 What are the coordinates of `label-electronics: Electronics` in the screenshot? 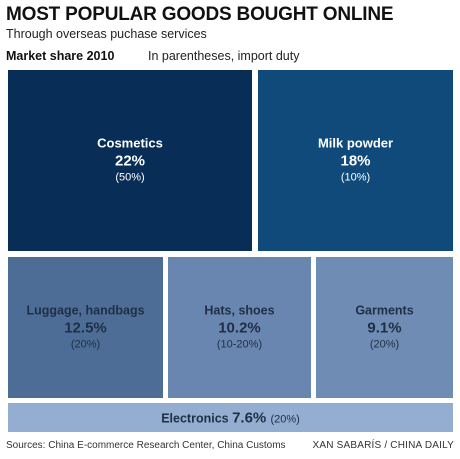 It's located at (196, 419).